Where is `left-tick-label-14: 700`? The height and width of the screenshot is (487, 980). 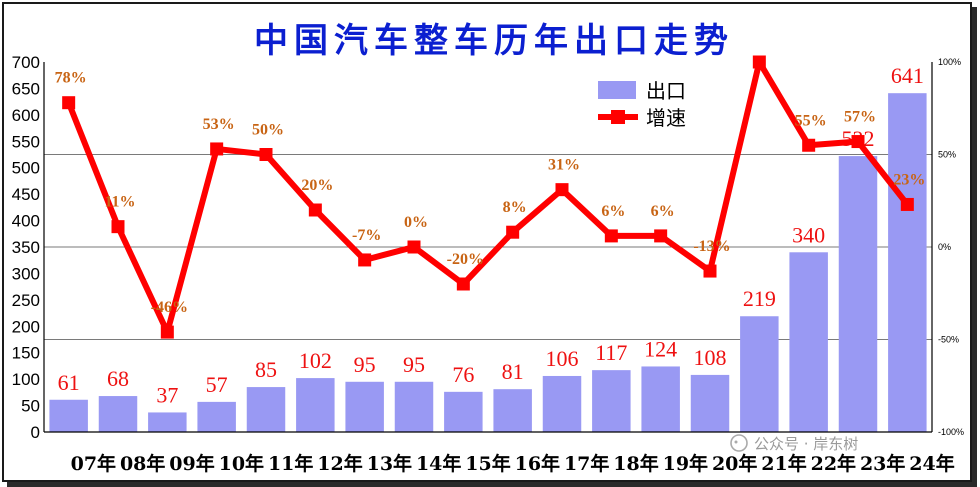
left-tick-label-14: 700 is located at coordinates (26, 62).